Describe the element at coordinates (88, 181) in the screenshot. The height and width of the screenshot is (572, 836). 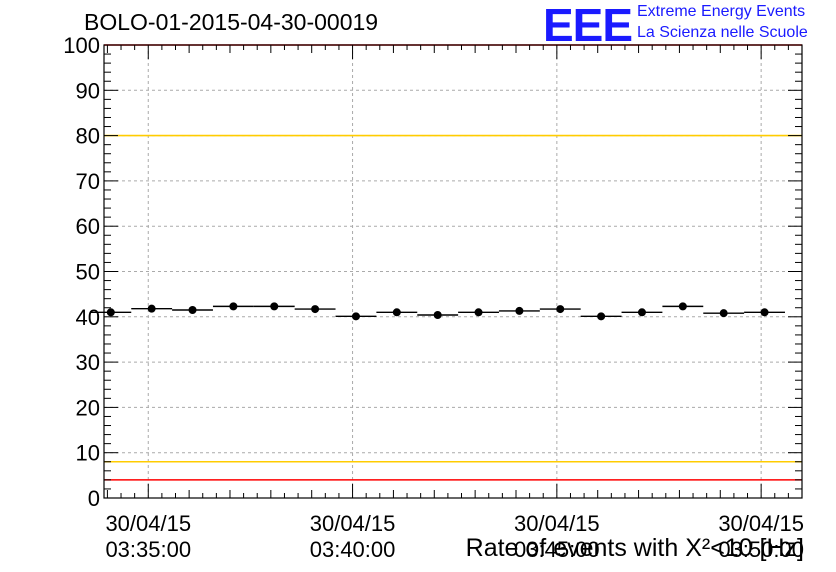
I see `y-tick-label: 70` at that location.